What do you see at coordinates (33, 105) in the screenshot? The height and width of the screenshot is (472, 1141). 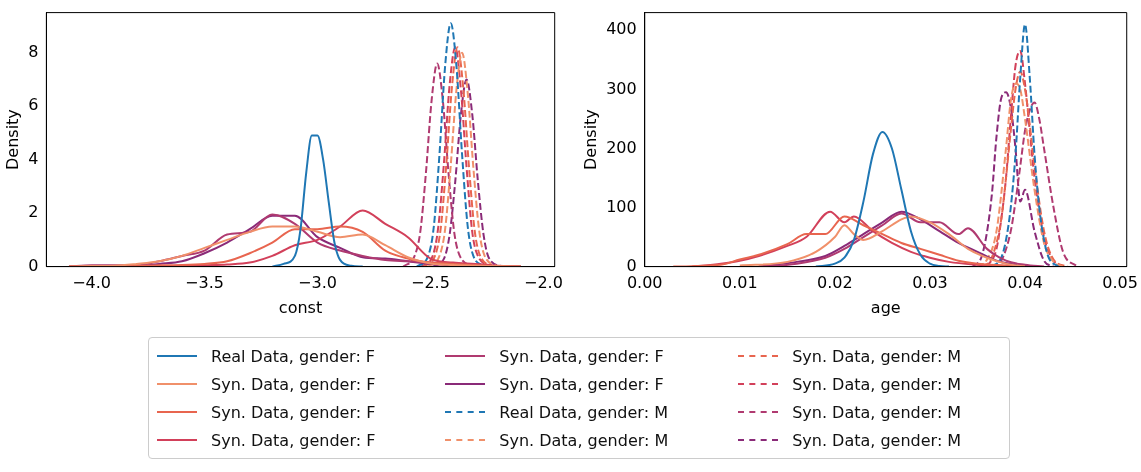 I see `y-tick-label: 6` at bounding box center [33, 105].